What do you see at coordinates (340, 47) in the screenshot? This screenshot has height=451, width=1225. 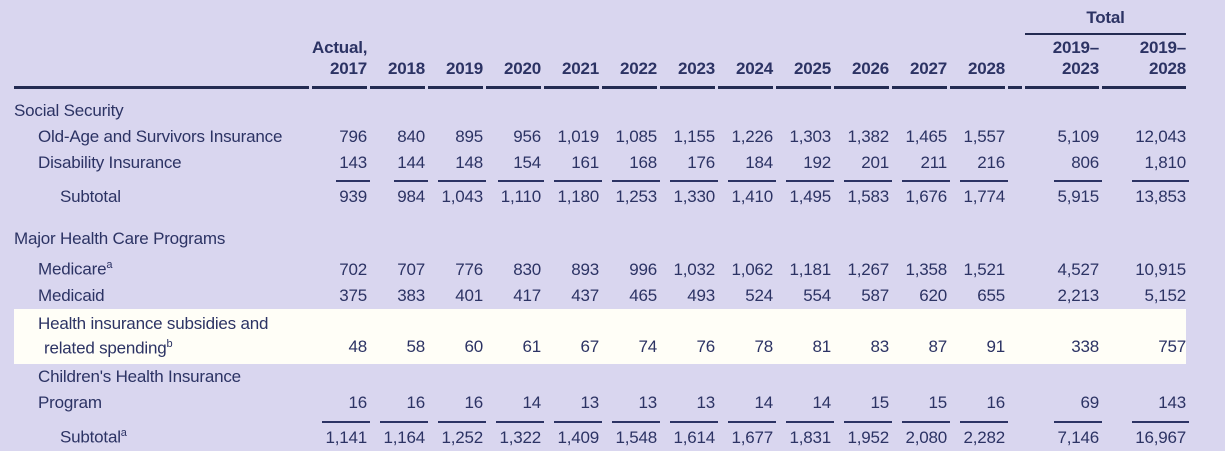 I see `actual-label: Actual,` at bounding box center [340, 47].